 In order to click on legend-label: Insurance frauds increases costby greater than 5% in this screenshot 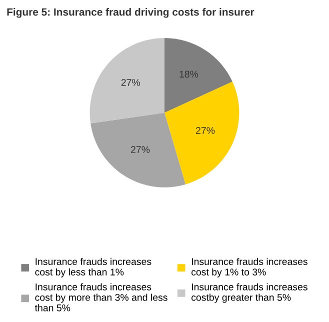, I will do `click(249, 293)`.